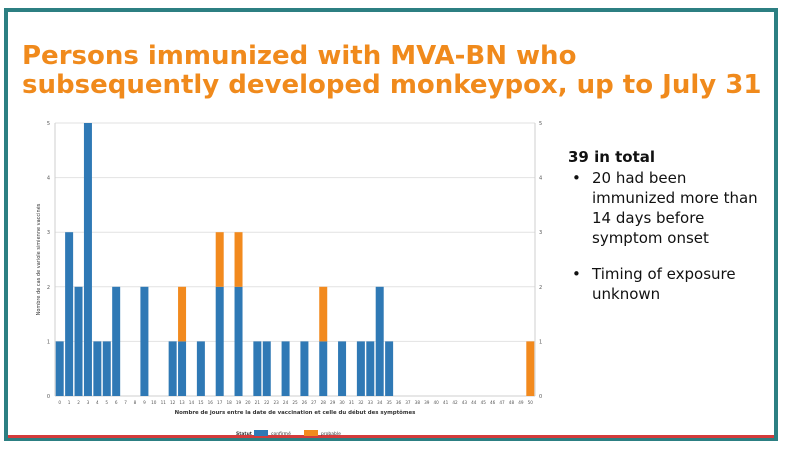 This screenshot has height=451, width=788. Describe the element at coordinates (342, 402) in the screenshot. I see `x-tick-label: 30` at that location.